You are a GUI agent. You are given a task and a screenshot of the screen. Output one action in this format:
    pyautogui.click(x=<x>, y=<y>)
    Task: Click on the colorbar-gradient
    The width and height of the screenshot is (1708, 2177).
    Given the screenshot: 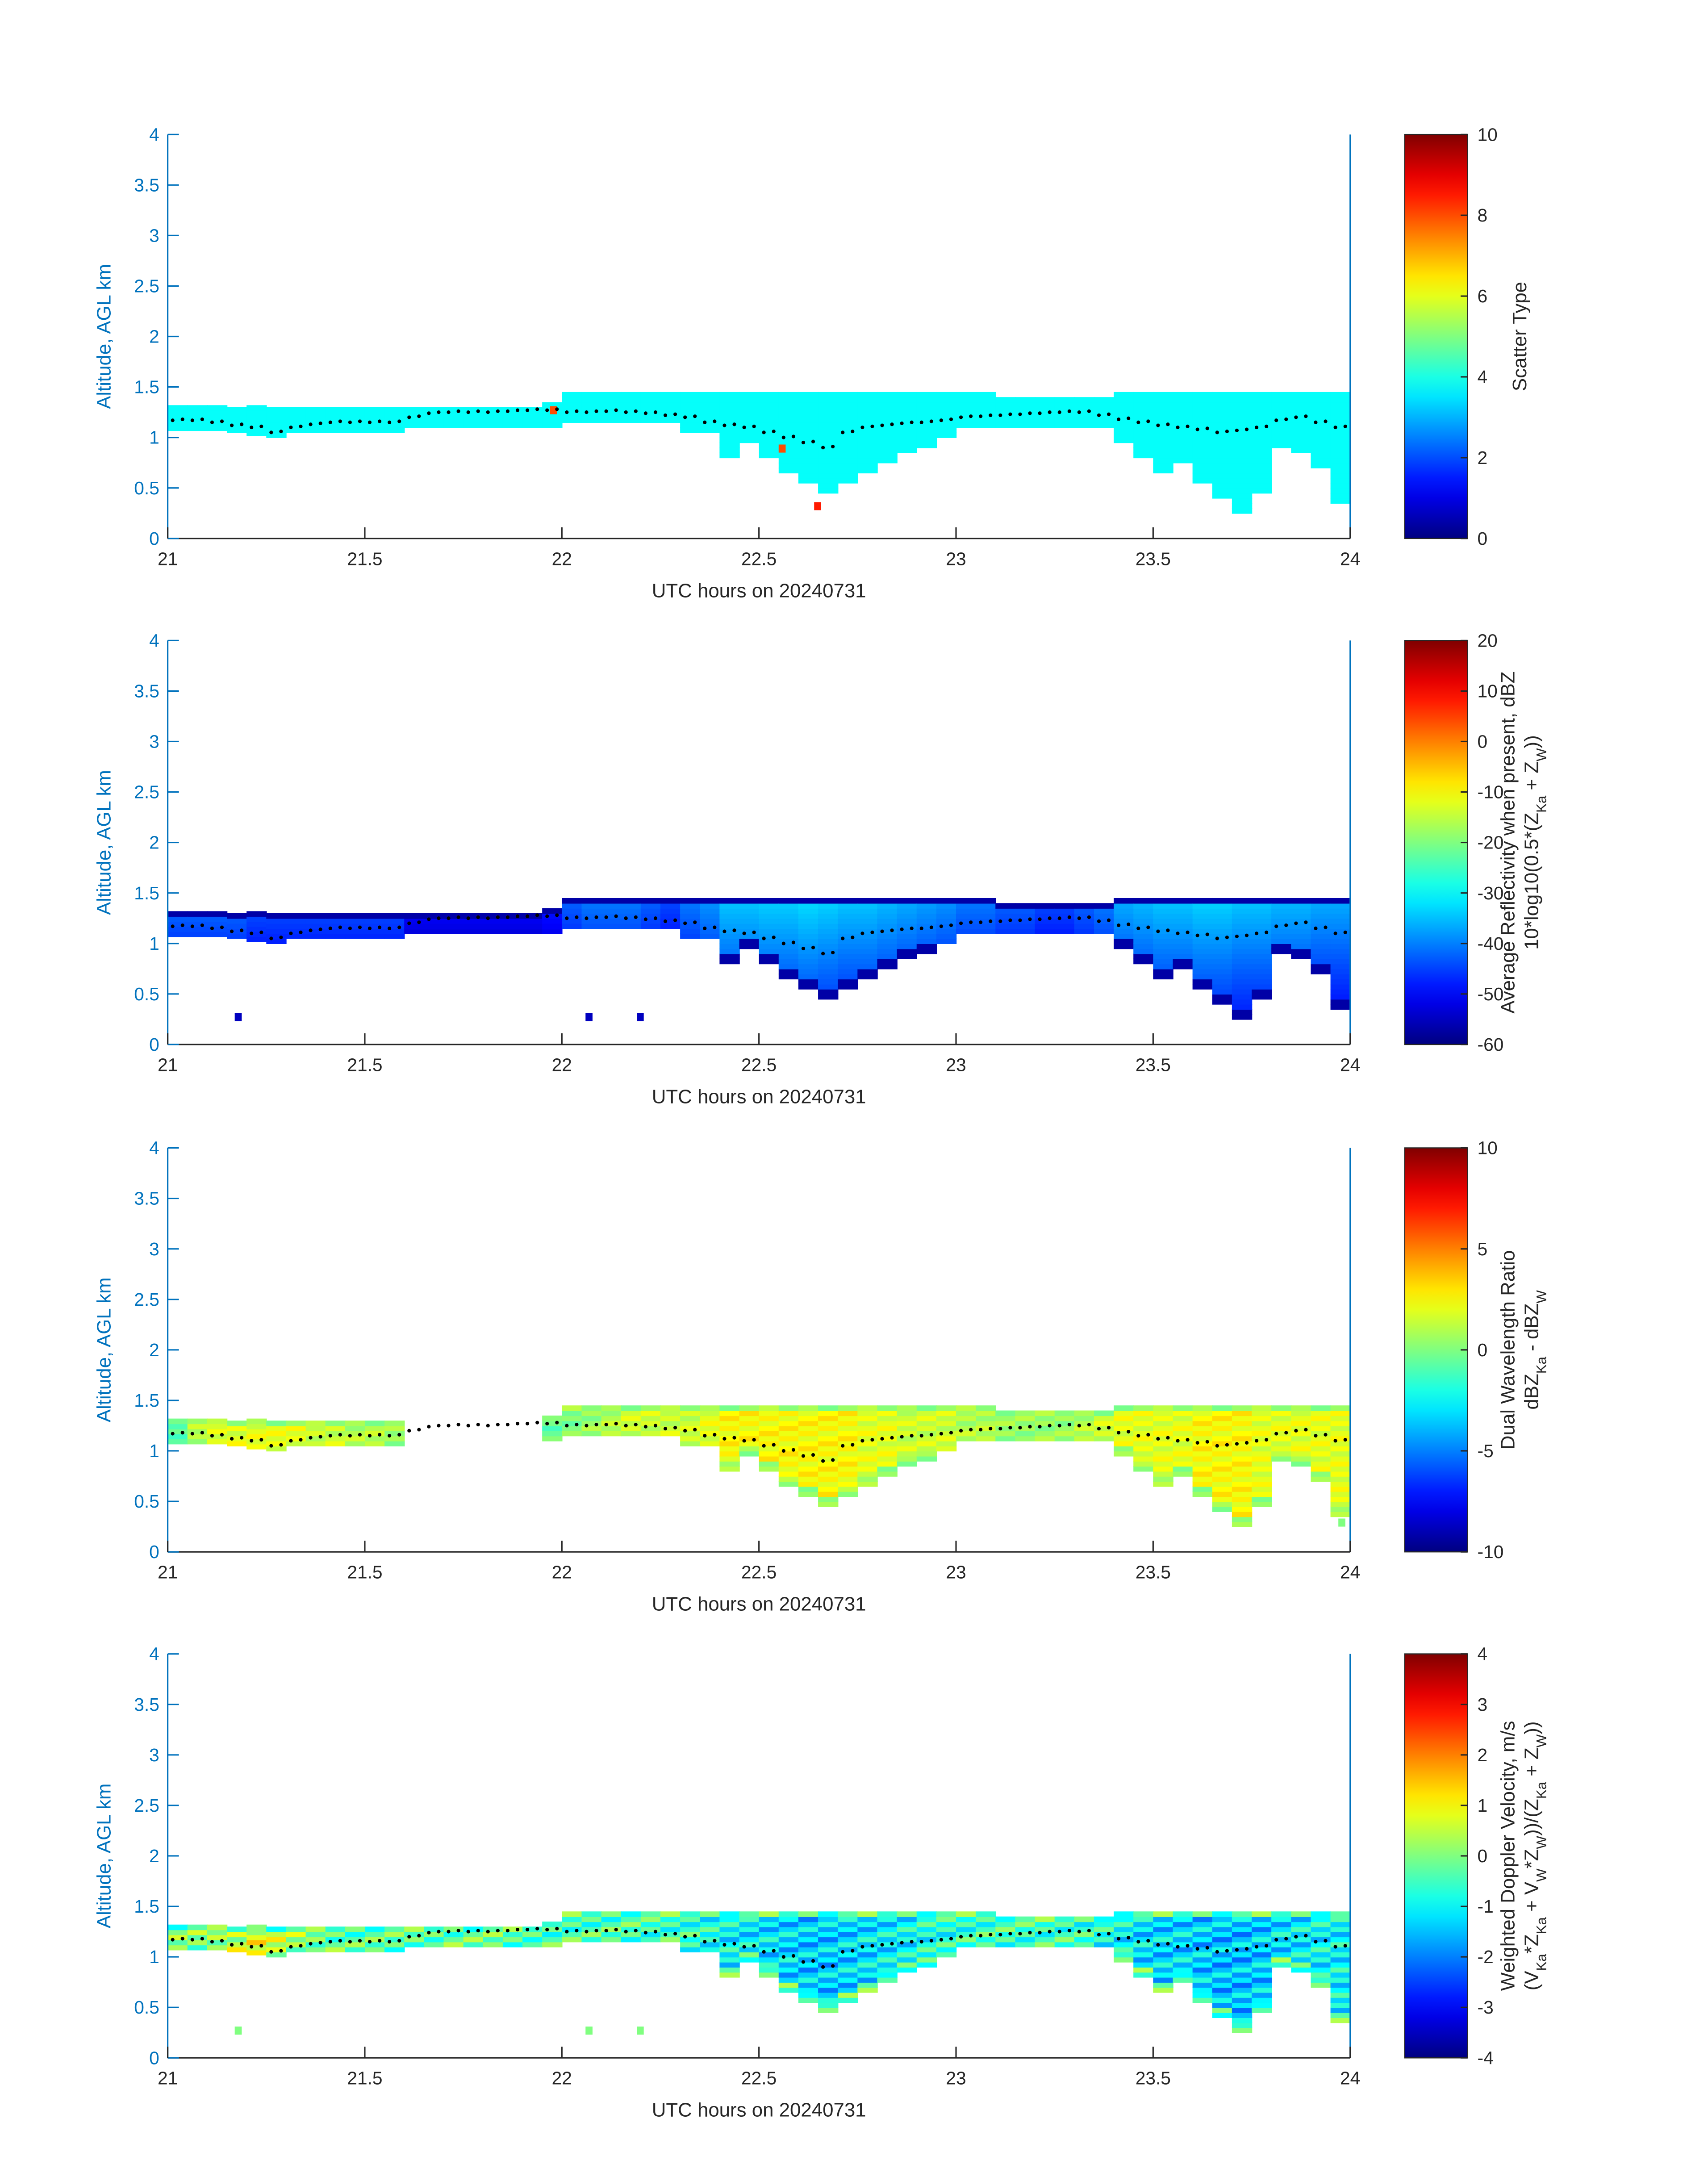 What is the action you would take?
    pyautogui.click(x=1436, y=842)
    